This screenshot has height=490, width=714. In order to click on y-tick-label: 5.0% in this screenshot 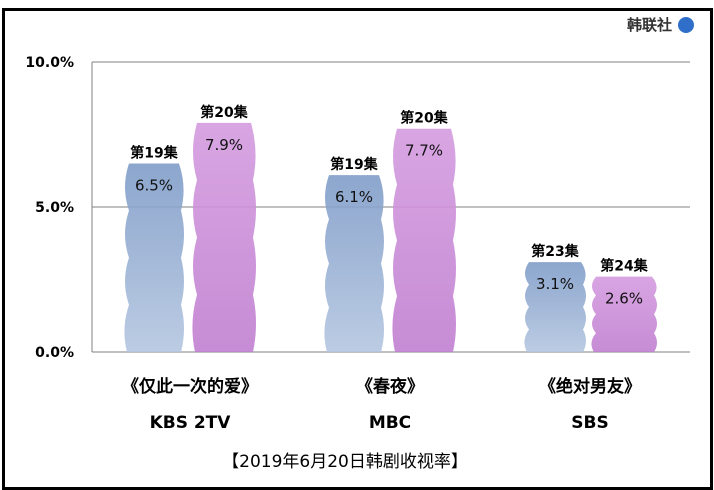, I will do `click(54, 208)`.